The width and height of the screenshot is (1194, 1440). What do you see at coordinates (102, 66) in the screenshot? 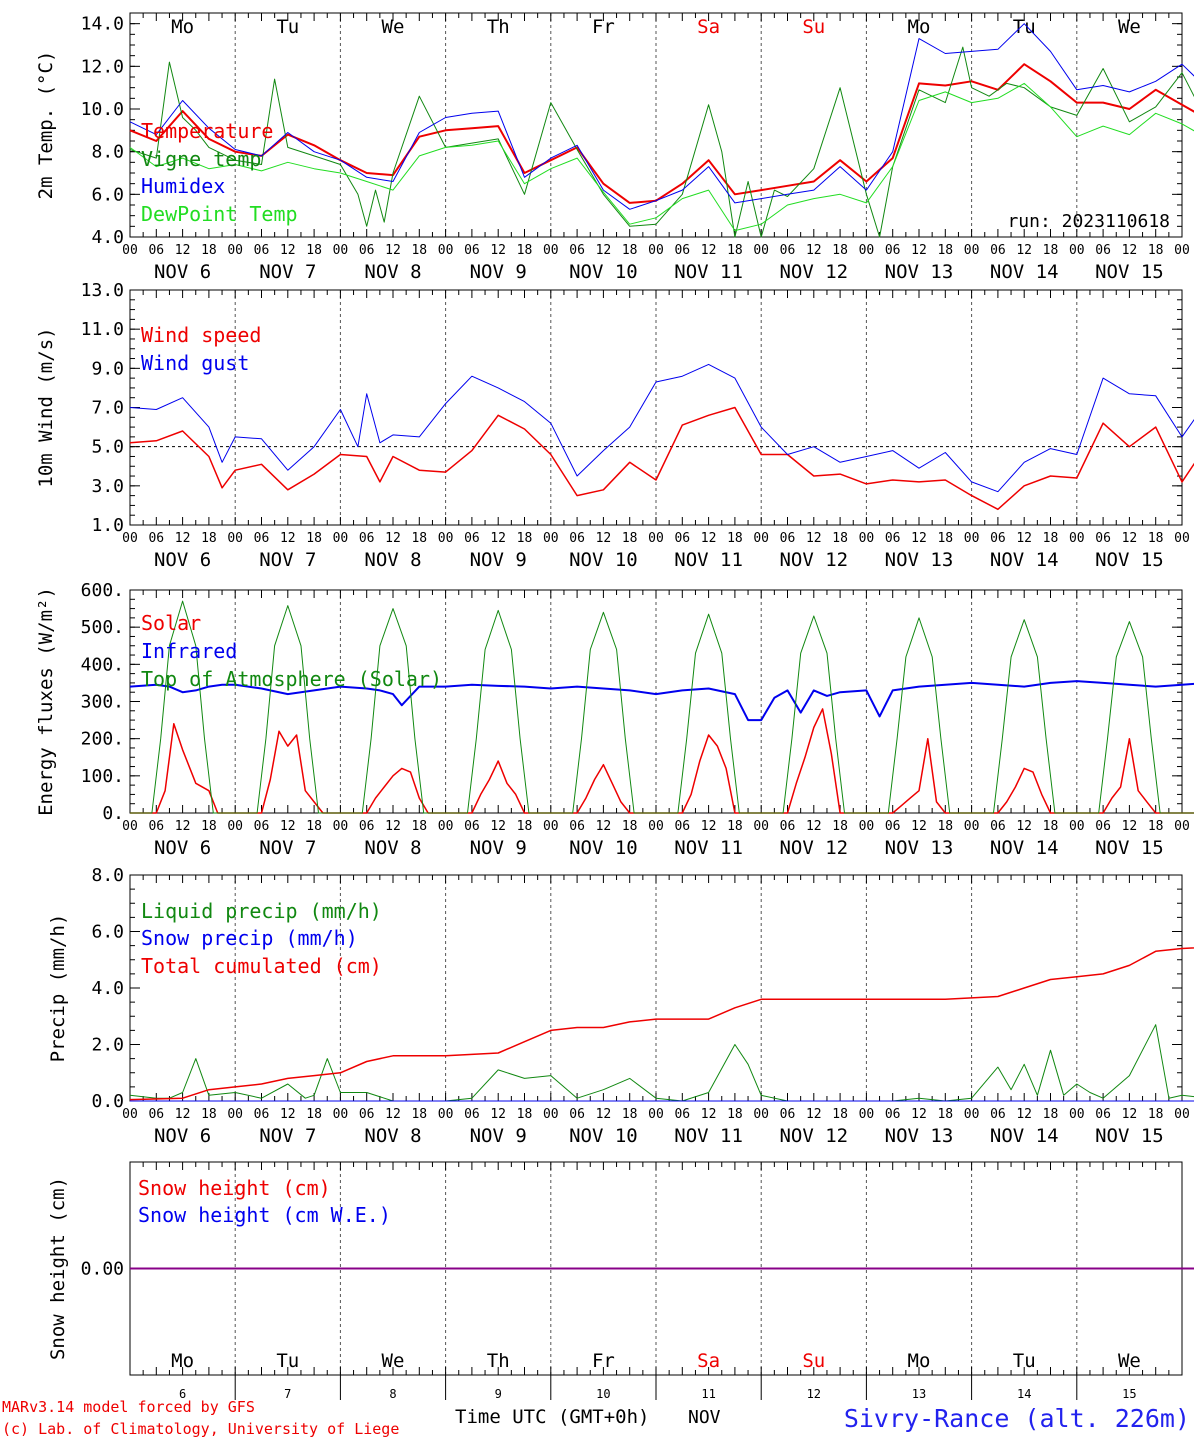
I see `y-tick-label: 12.0` at bounding box center [102, 66].